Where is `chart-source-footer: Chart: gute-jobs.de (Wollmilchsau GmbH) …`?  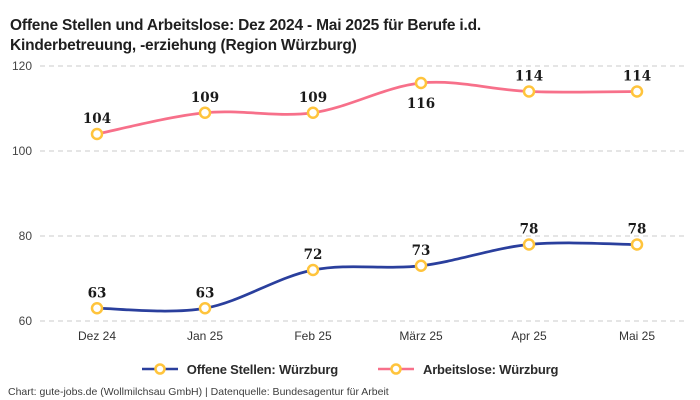 chart-source-footer: Chart: gute-jobs.de (Wollmilchsau GmbH) … is located at coordinates (198, 392).